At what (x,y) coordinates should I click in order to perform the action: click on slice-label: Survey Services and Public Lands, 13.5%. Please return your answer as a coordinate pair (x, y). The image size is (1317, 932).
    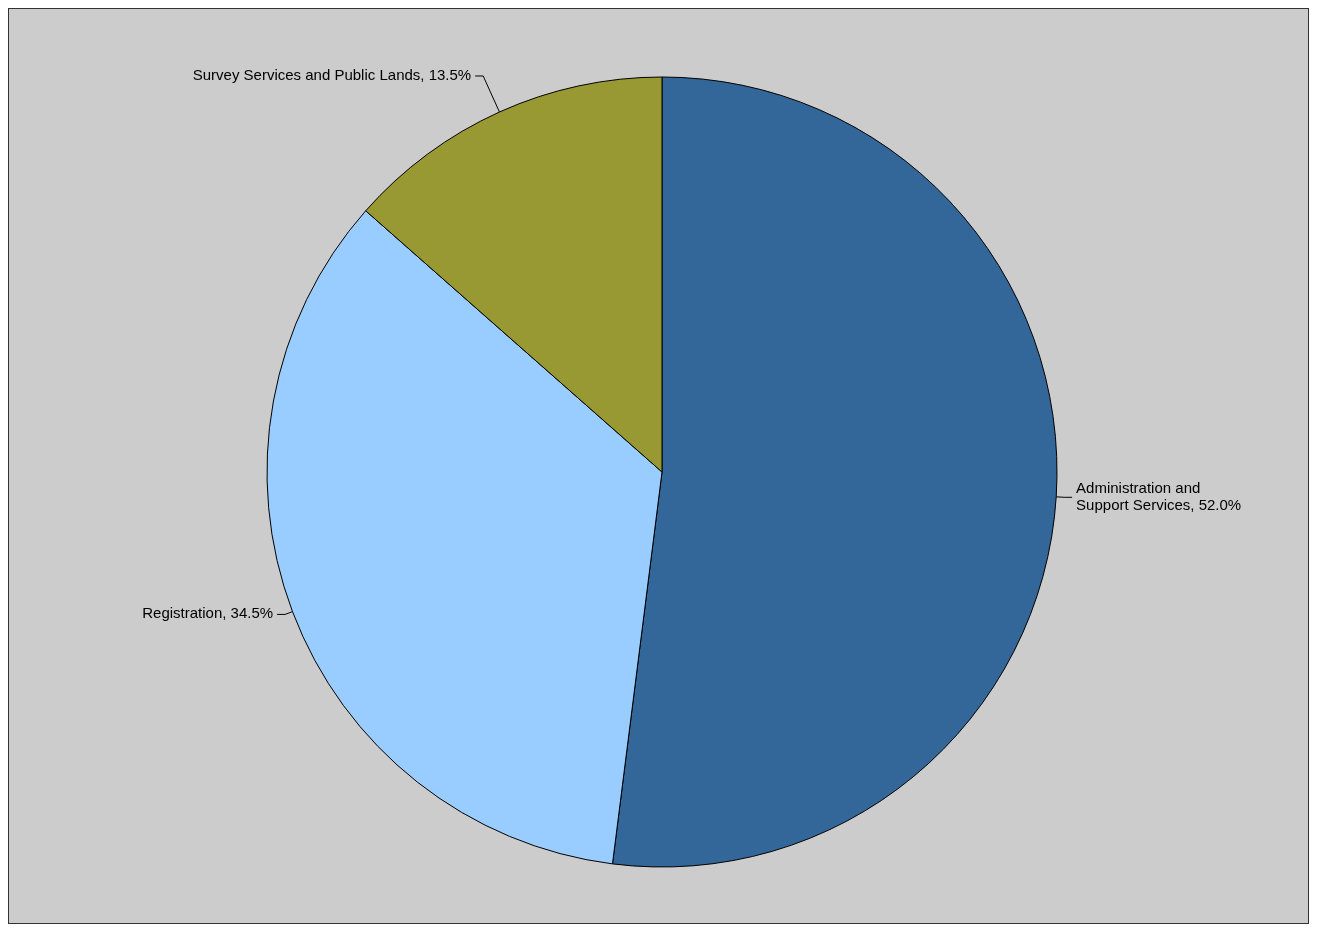
    Looking at the image, I should click on (332, 74).